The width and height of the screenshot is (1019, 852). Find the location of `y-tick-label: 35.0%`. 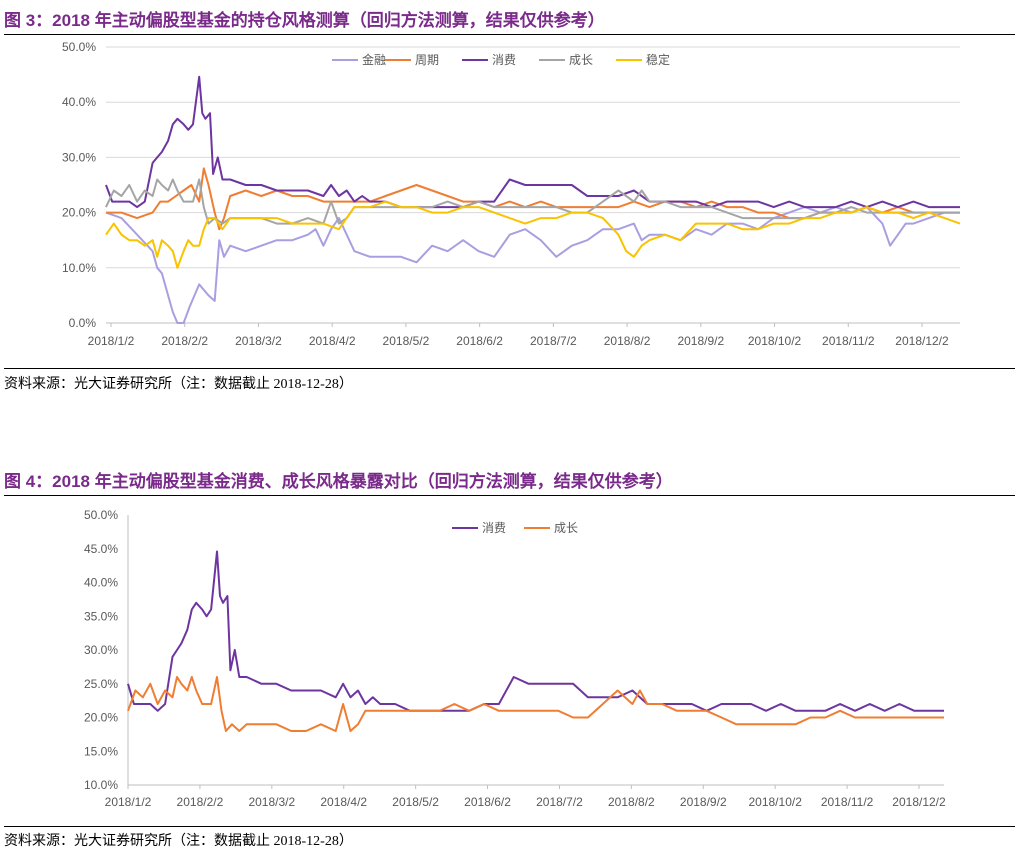

y-tick-label: 35.0% is located at coordinates (101, 616).